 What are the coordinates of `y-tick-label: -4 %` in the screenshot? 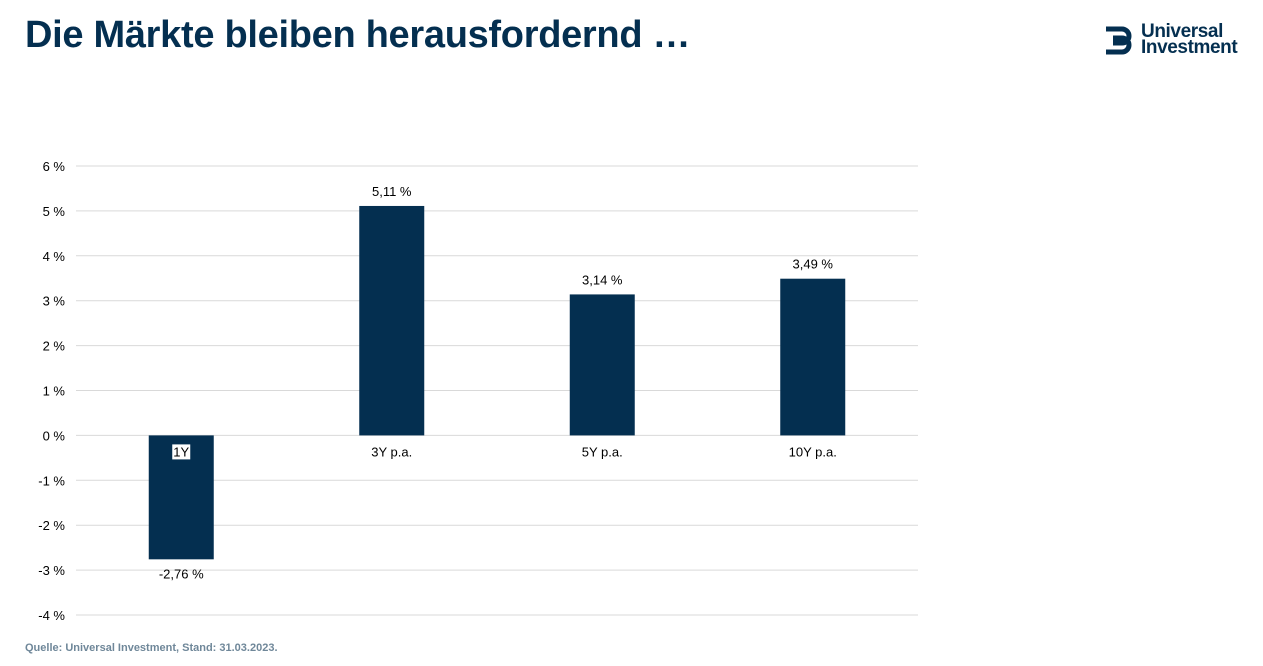 It's located at (51, 615).